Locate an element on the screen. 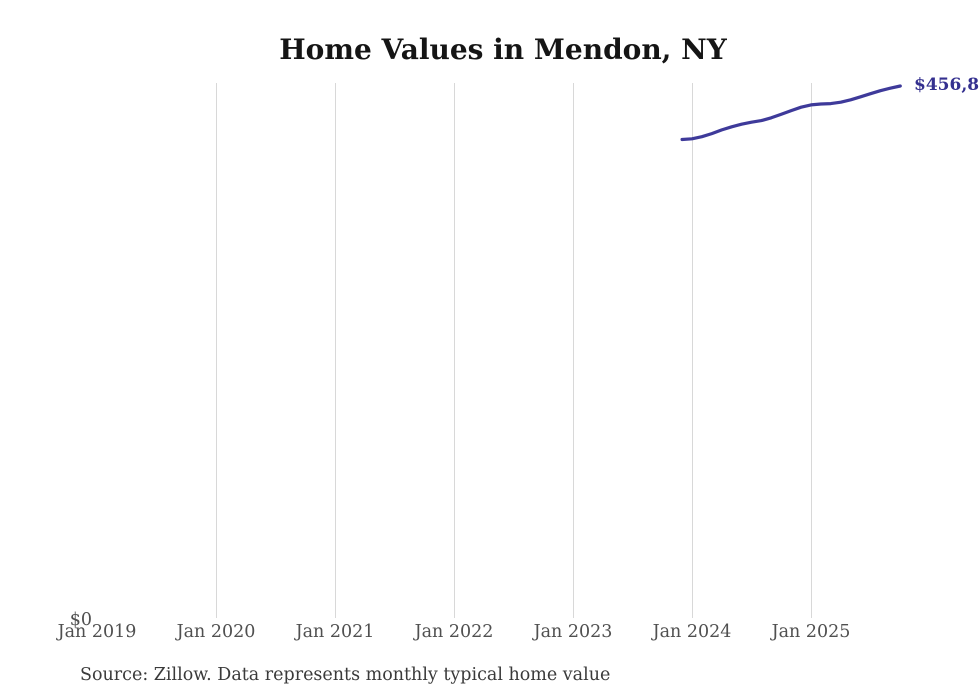 The image size is (980, 699). value-line is located at coordinates (791, 113).